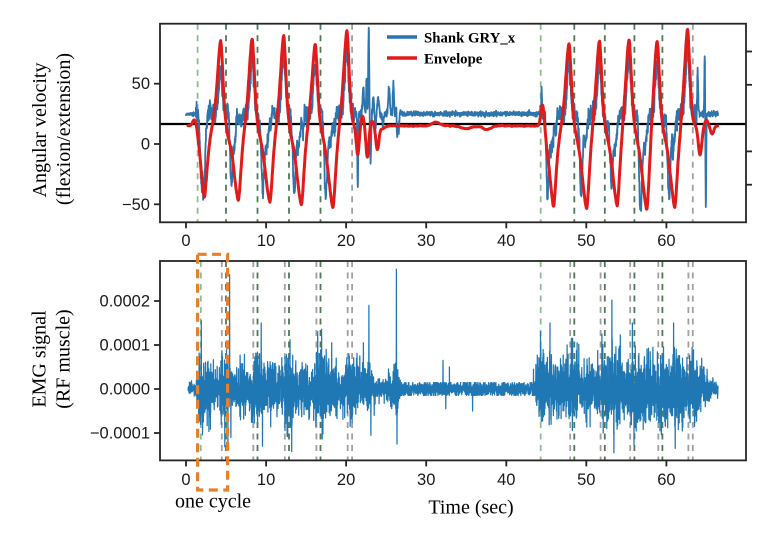  Describe the element at coordinates (136, 205) in the screenshot. I see `svg-text: −50` at that location.